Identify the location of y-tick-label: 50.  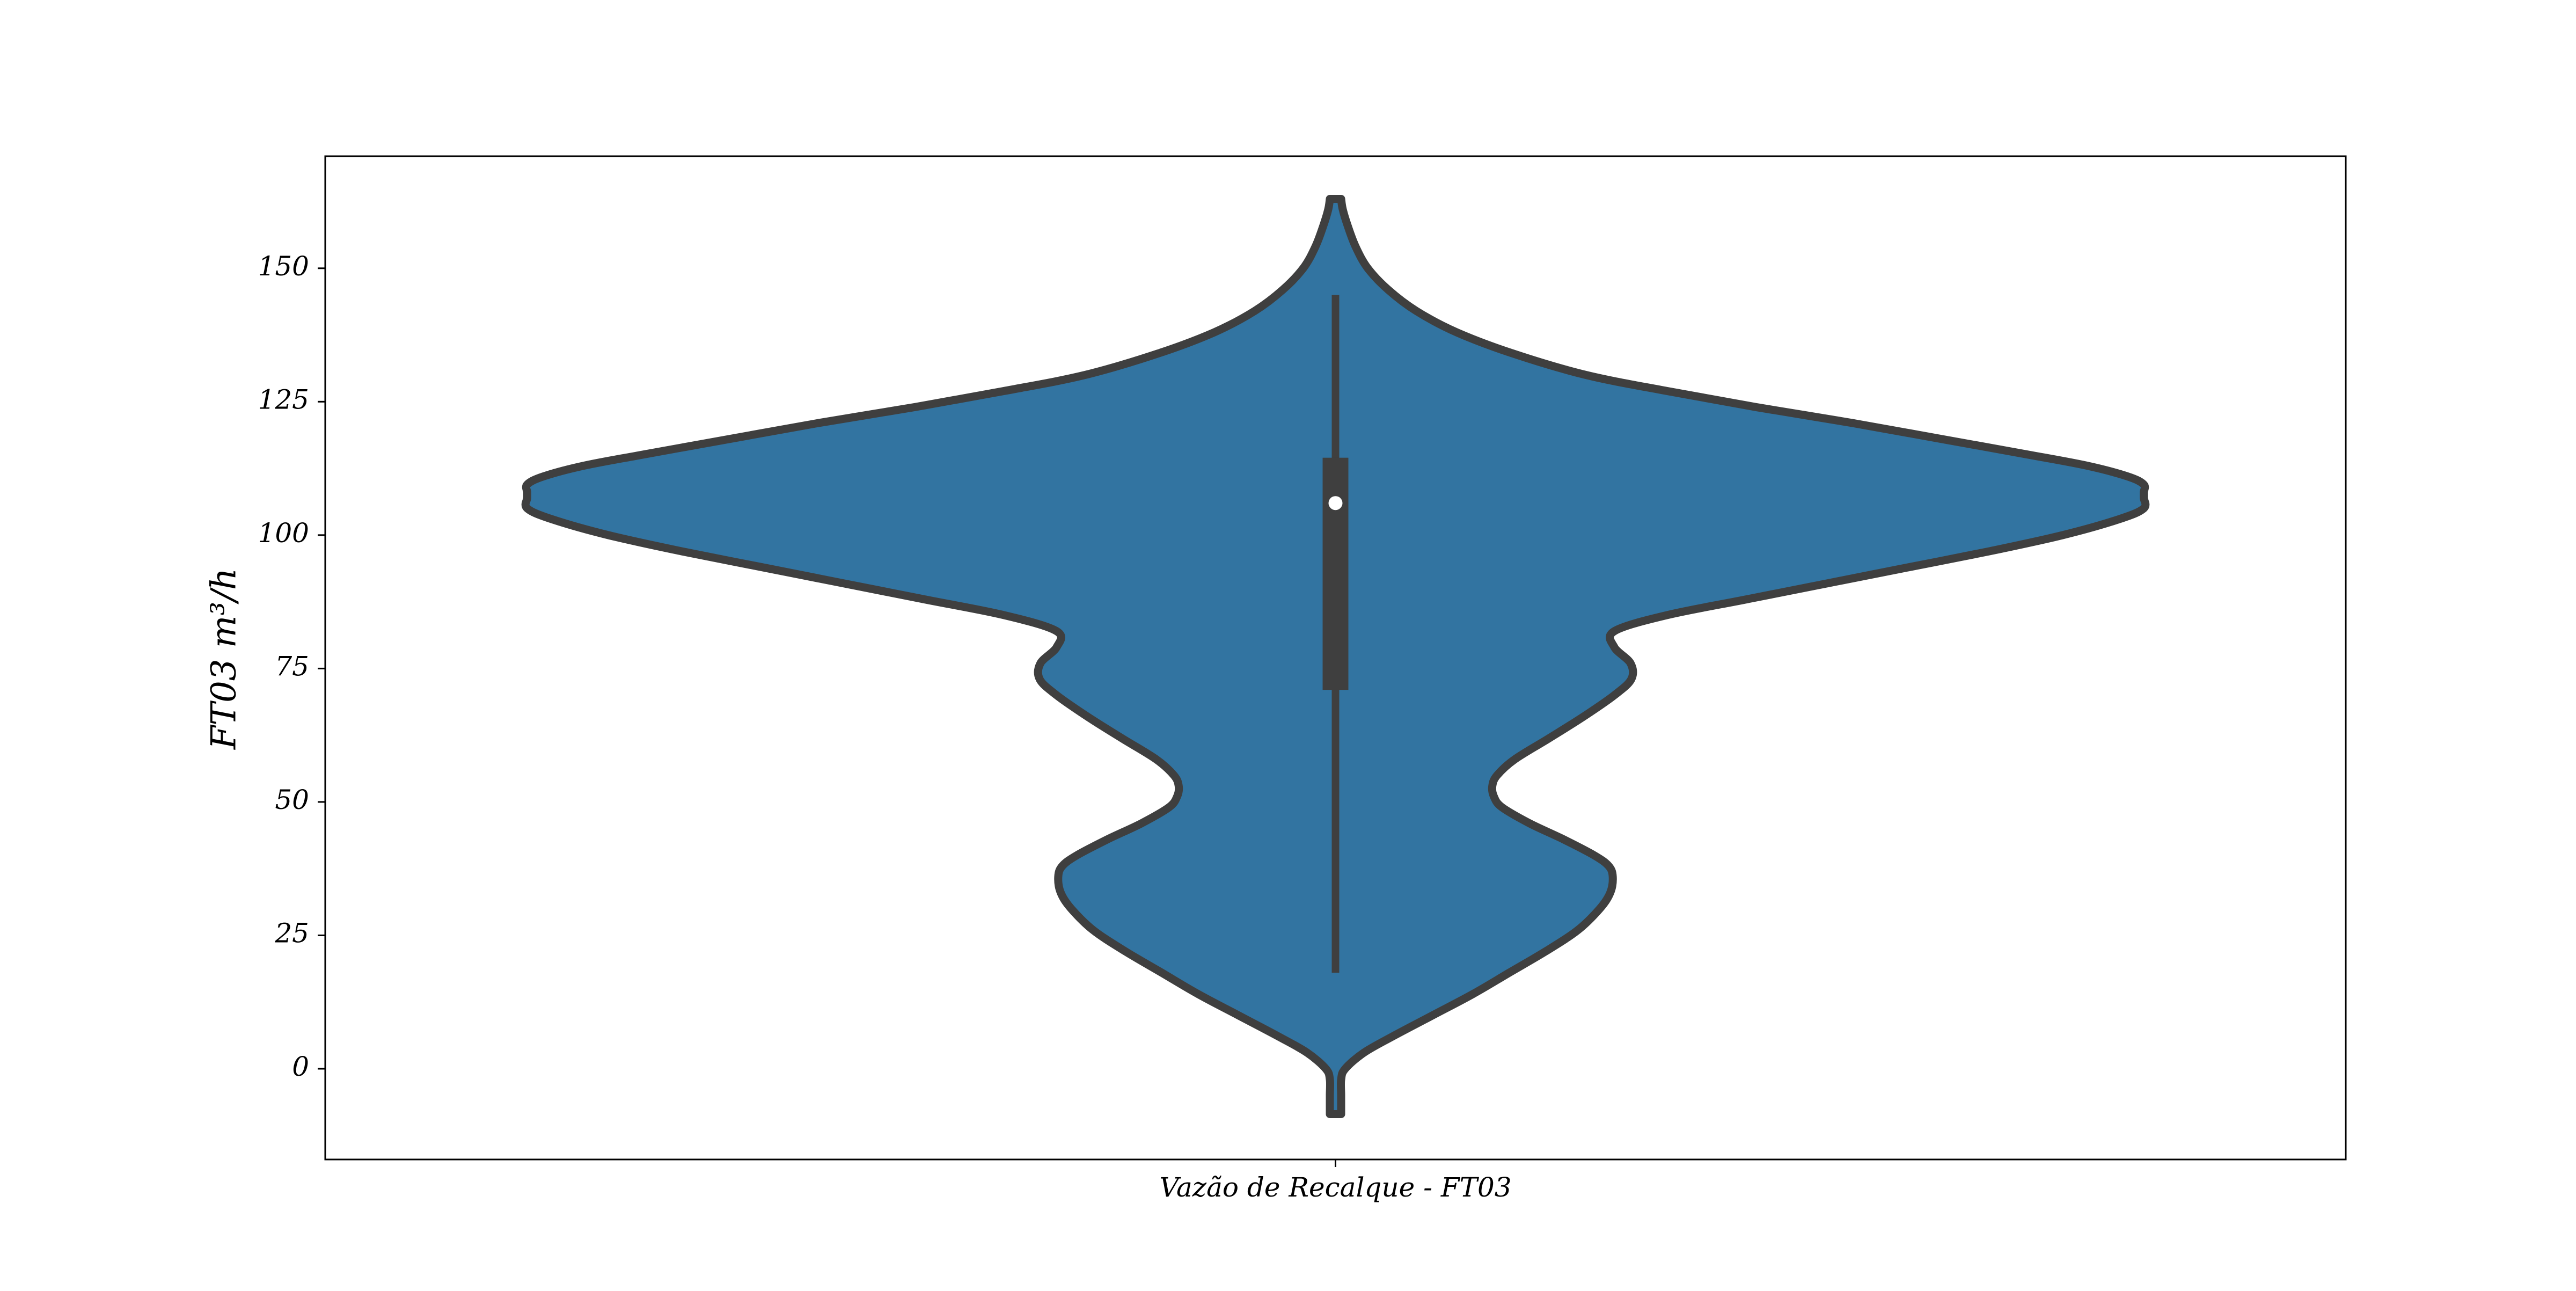
(292, 799).